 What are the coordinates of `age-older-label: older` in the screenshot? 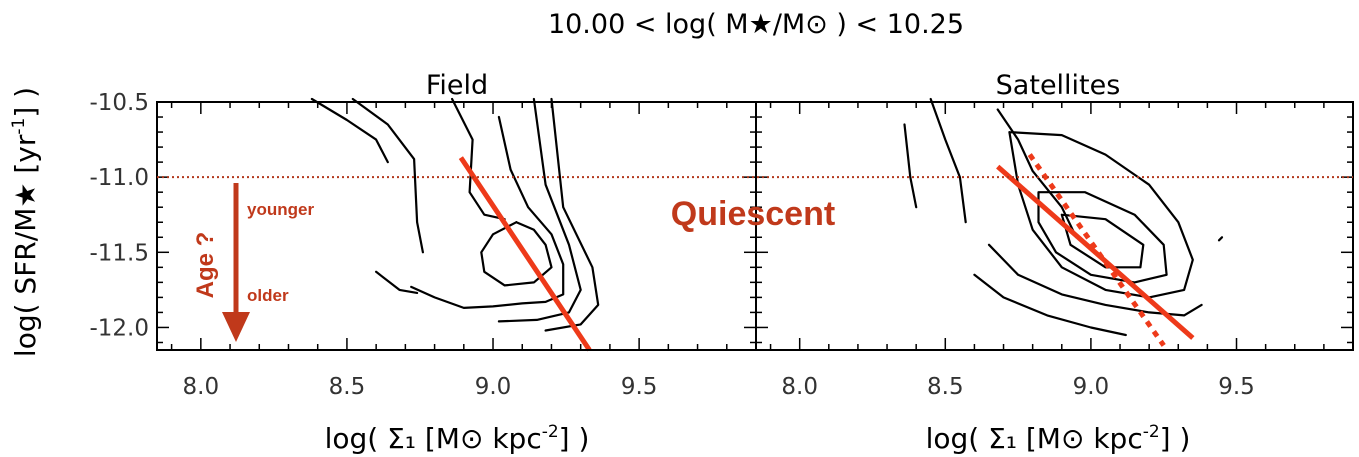 It's located at (268, 295).